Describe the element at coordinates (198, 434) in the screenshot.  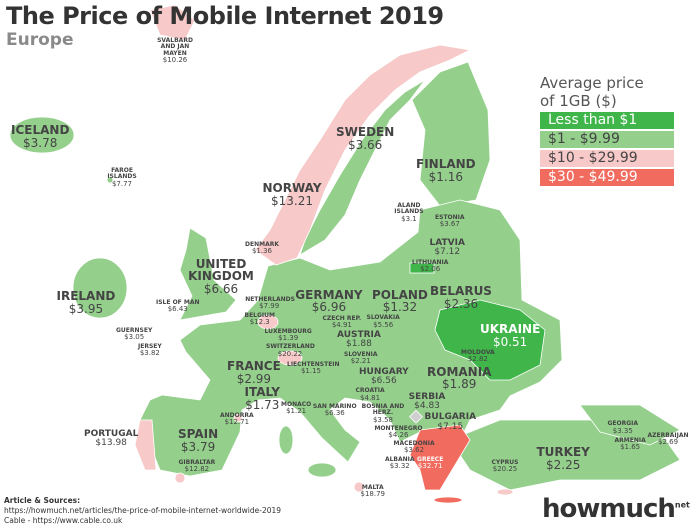
I see `country-name: SPAIN` at that location.